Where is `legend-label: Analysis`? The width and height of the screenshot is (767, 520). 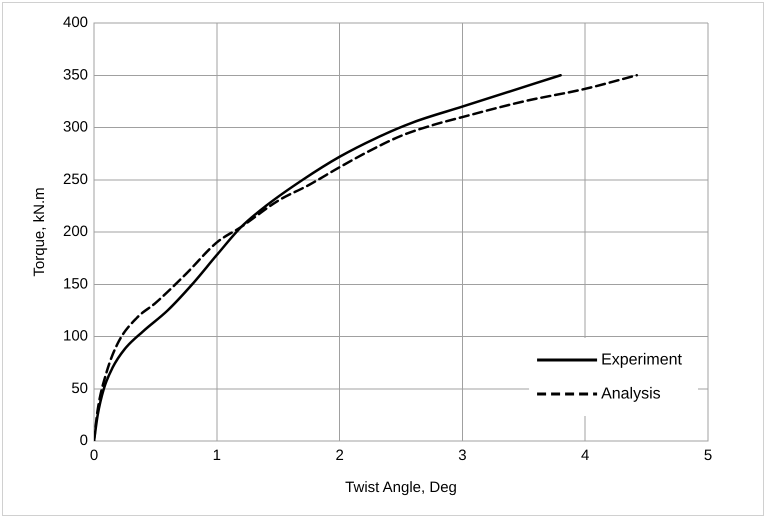 legend-label: Analysis is located at coordinates (631, 393).